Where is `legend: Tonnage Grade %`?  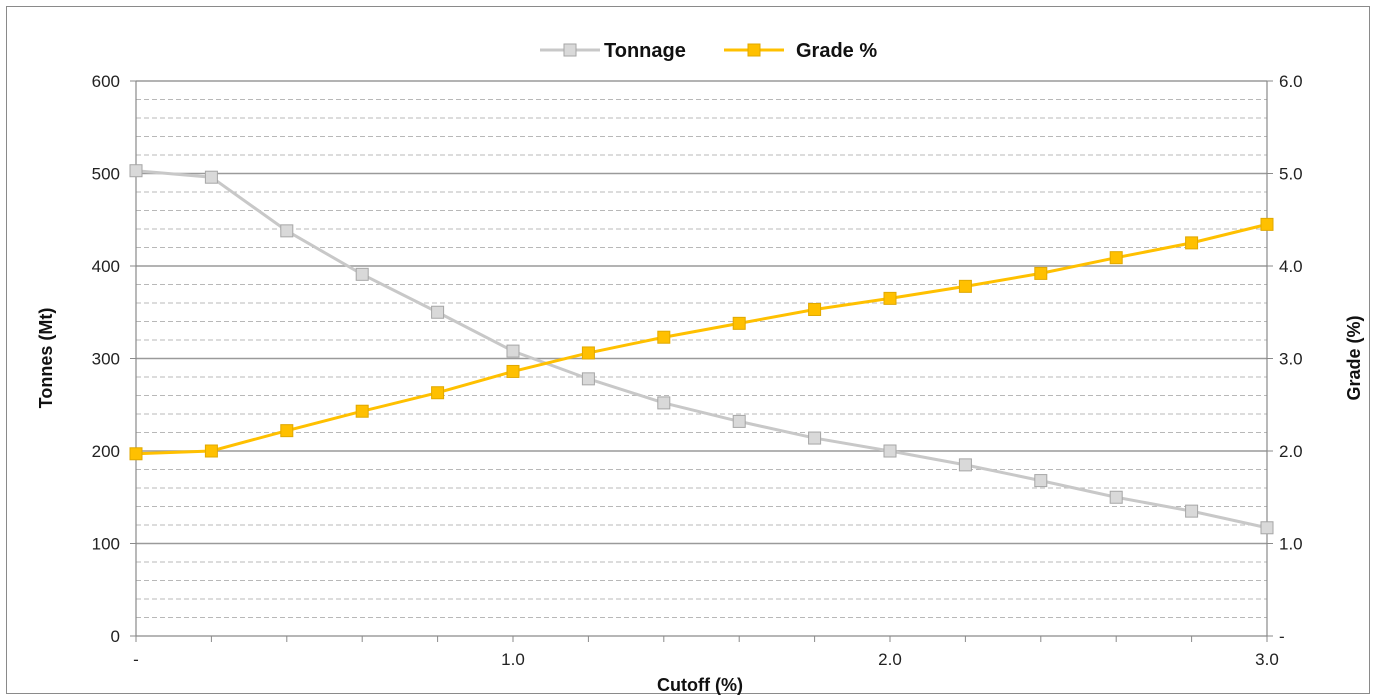
legend: Tonnage Grade % is located at coordinates (708, 51).